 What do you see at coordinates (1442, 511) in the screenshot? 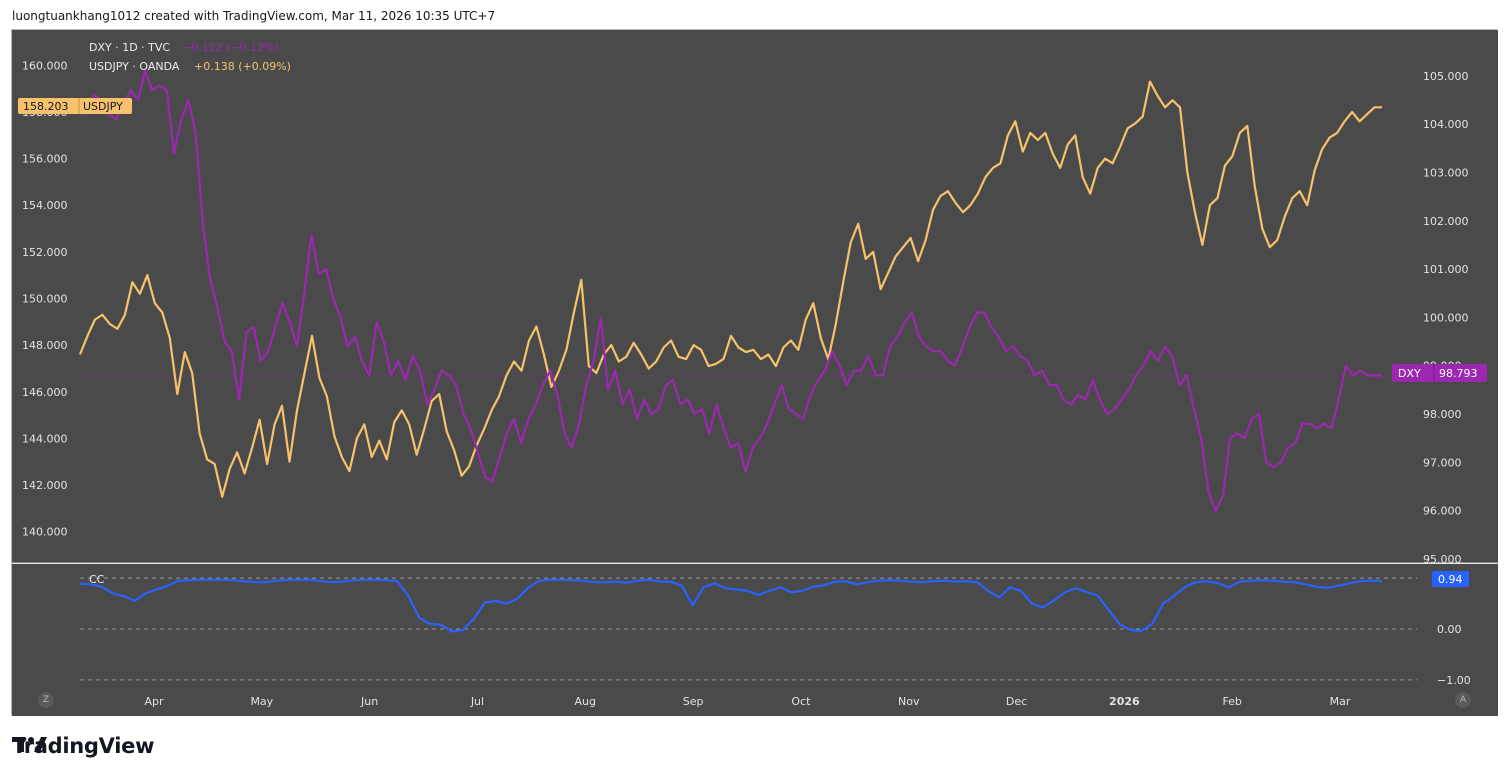
I see `right-axis-tick: 96.000` at bounding box center [1442, 511].